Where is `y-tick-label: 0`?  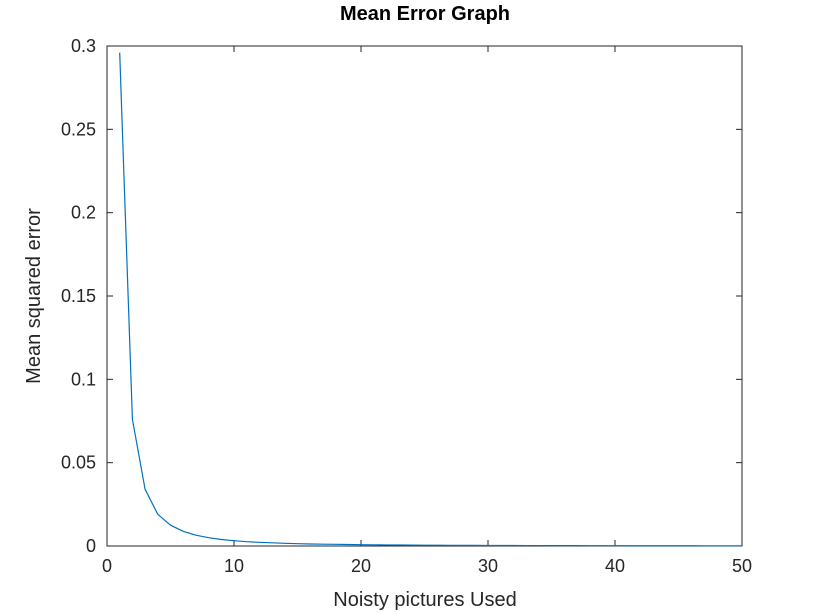
y-tick-label: 0 is located at coordinates (91, 546).